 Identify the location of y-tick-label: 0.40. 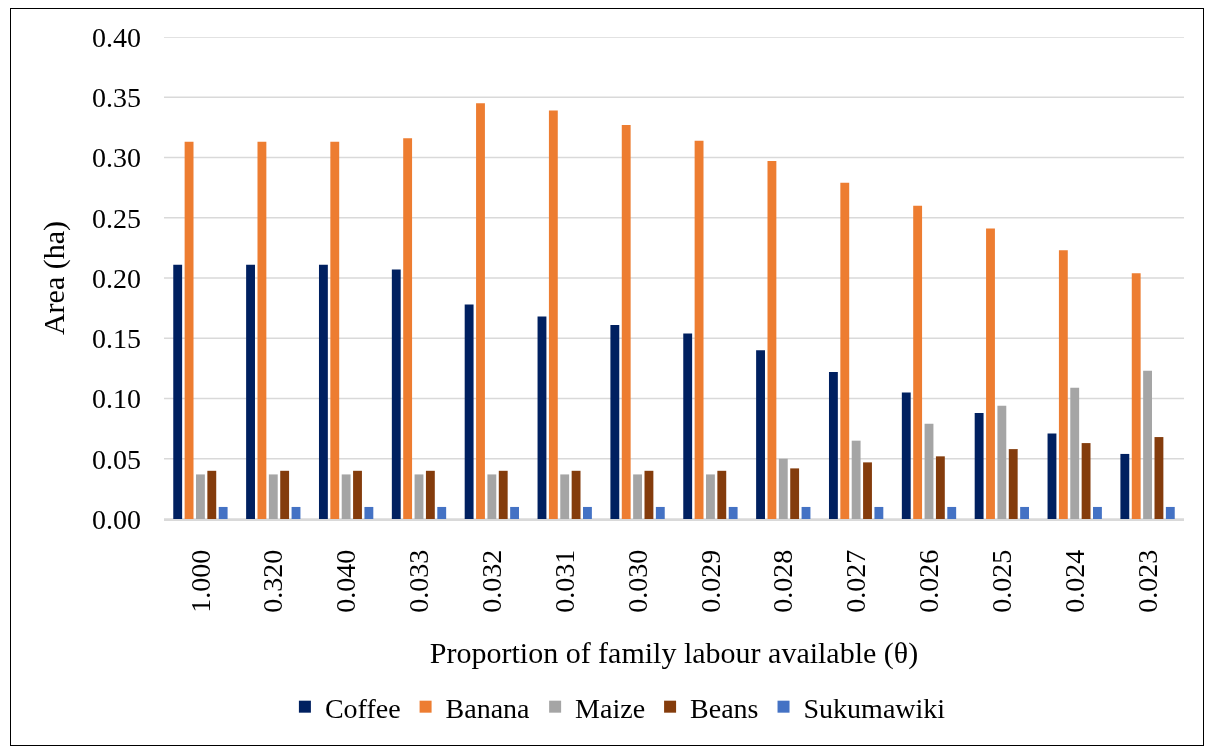
(116, 37).